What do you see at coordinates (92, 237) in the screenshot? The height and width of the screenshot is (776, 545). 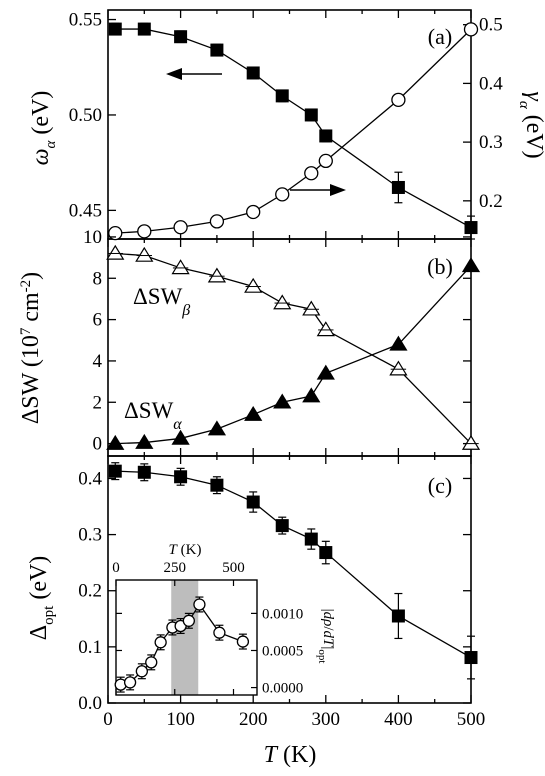 I see `panel-b-left-tick-label: 10` at bounding box center [92, 237].